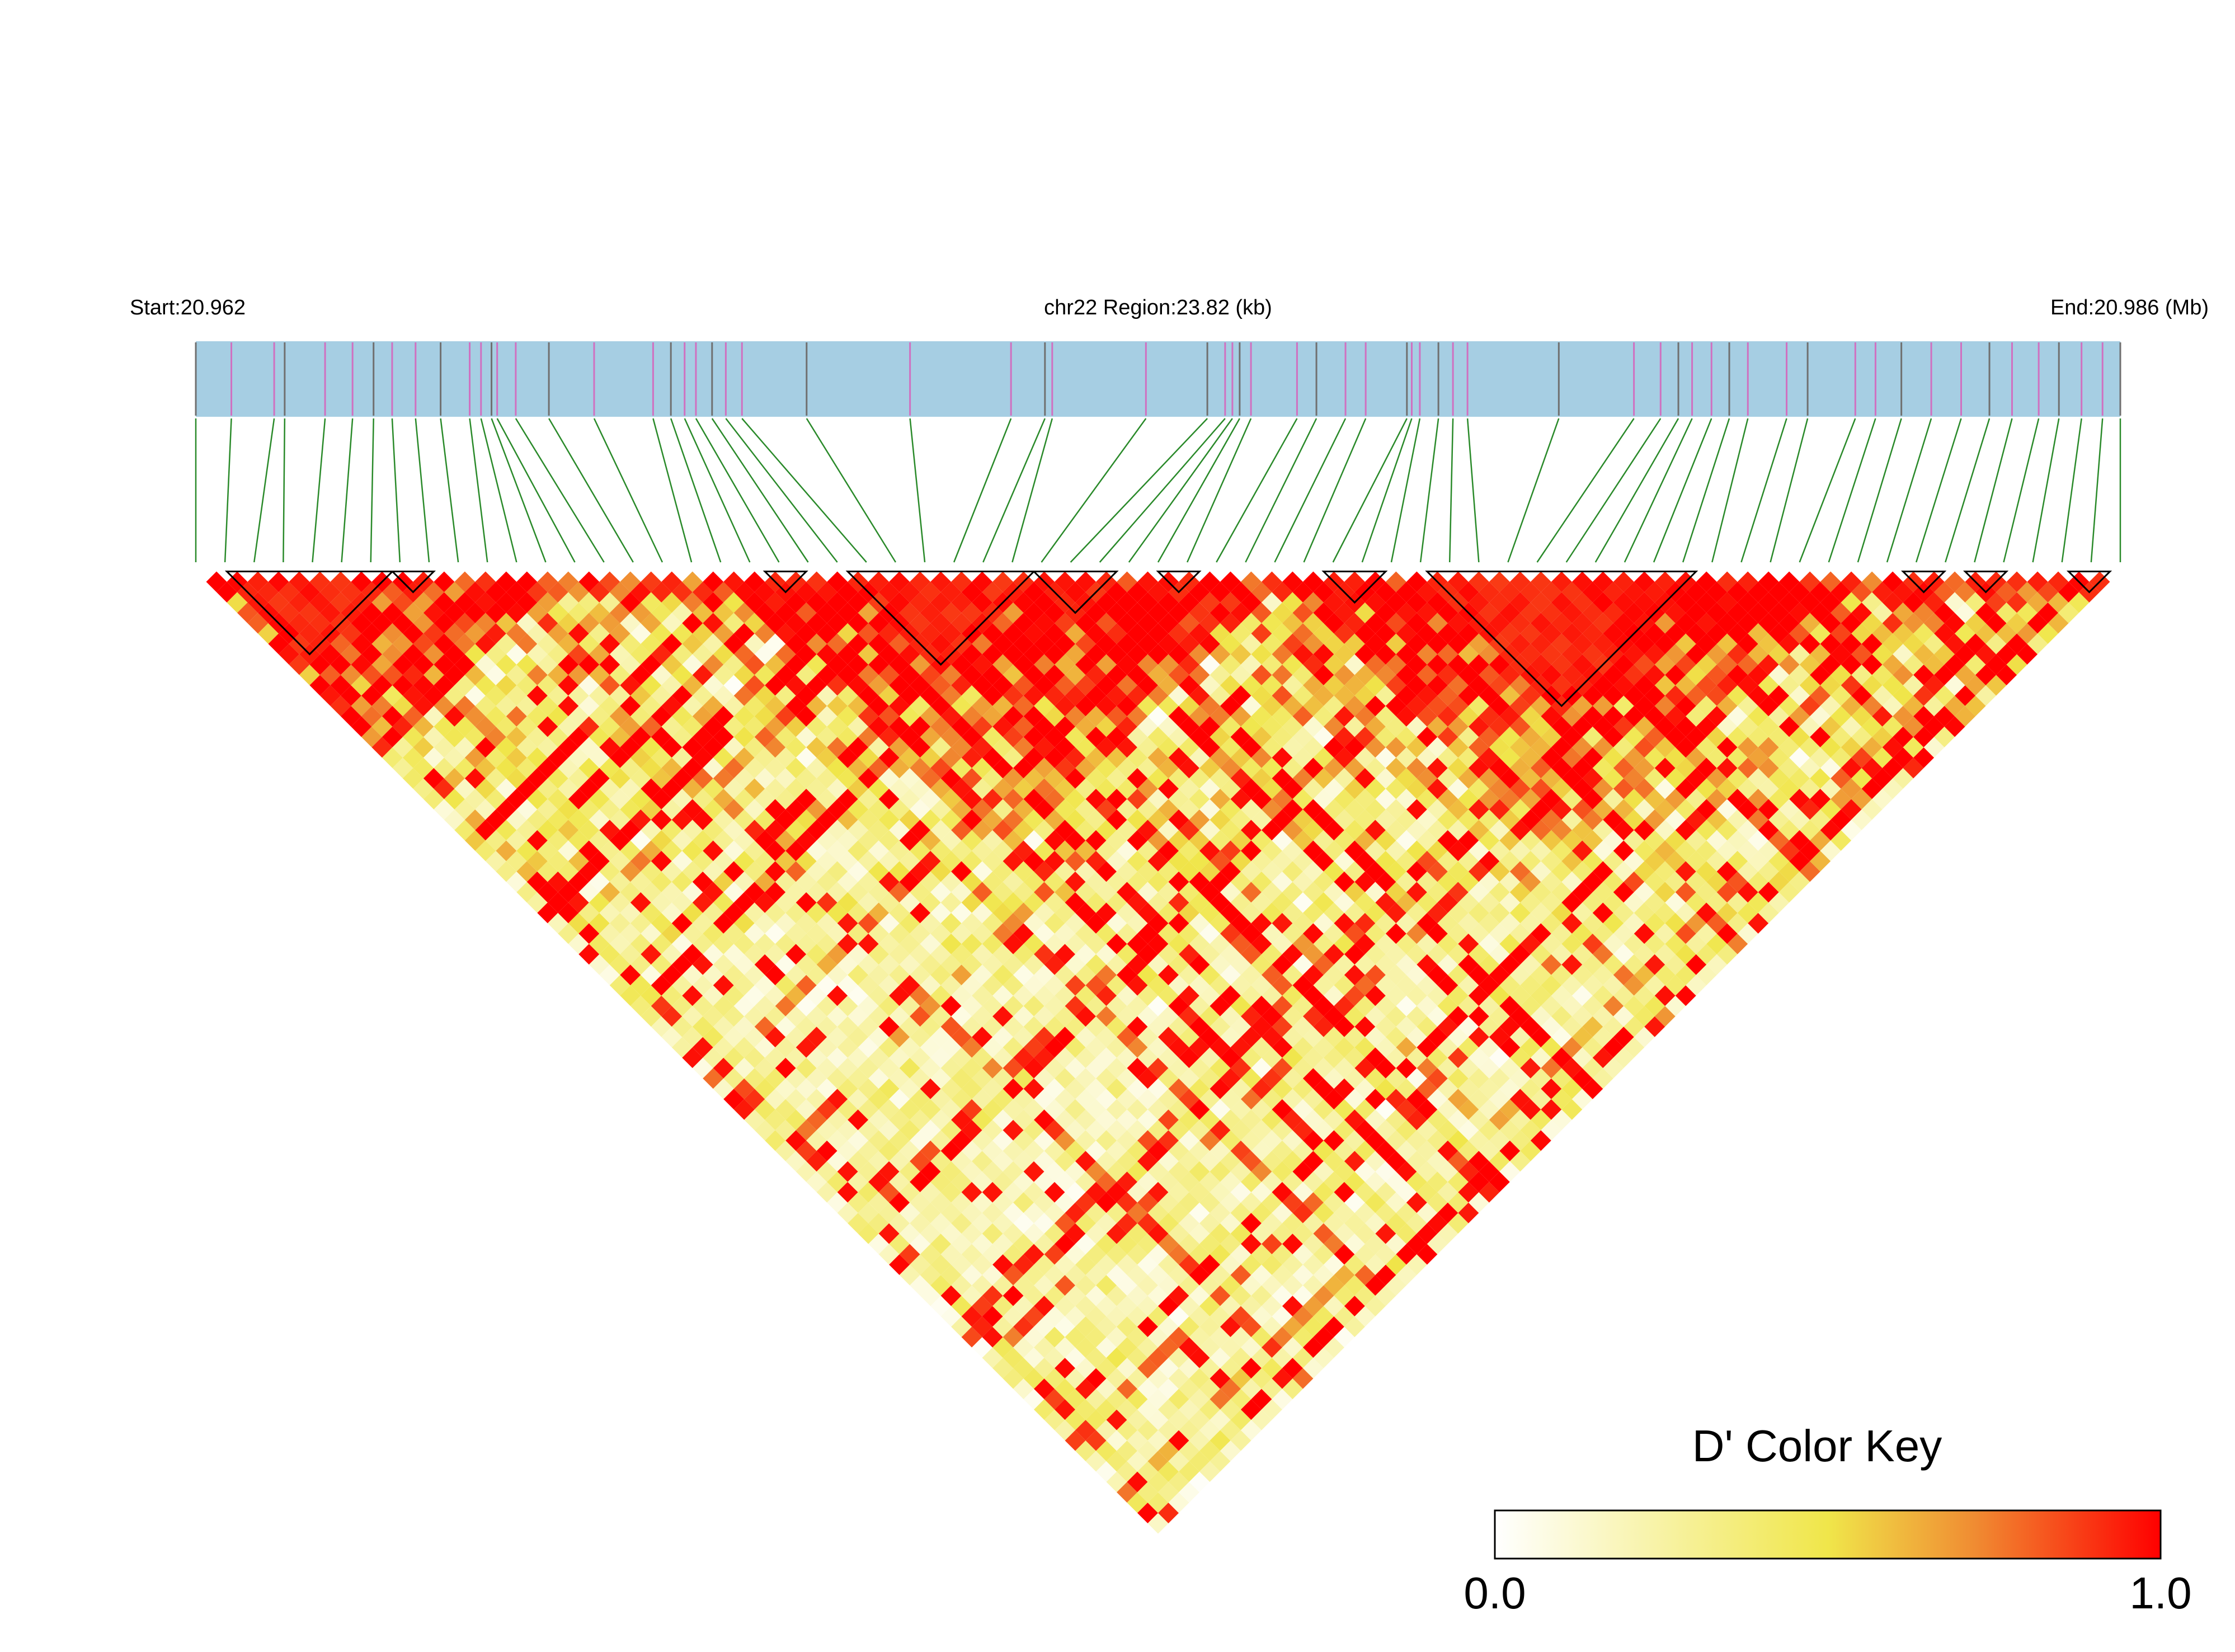  What do you see at coordinates (1495, 1593) in the screenshot?
I see `color-key-min-label: 0.0` at bounding box center [1495, 1593].